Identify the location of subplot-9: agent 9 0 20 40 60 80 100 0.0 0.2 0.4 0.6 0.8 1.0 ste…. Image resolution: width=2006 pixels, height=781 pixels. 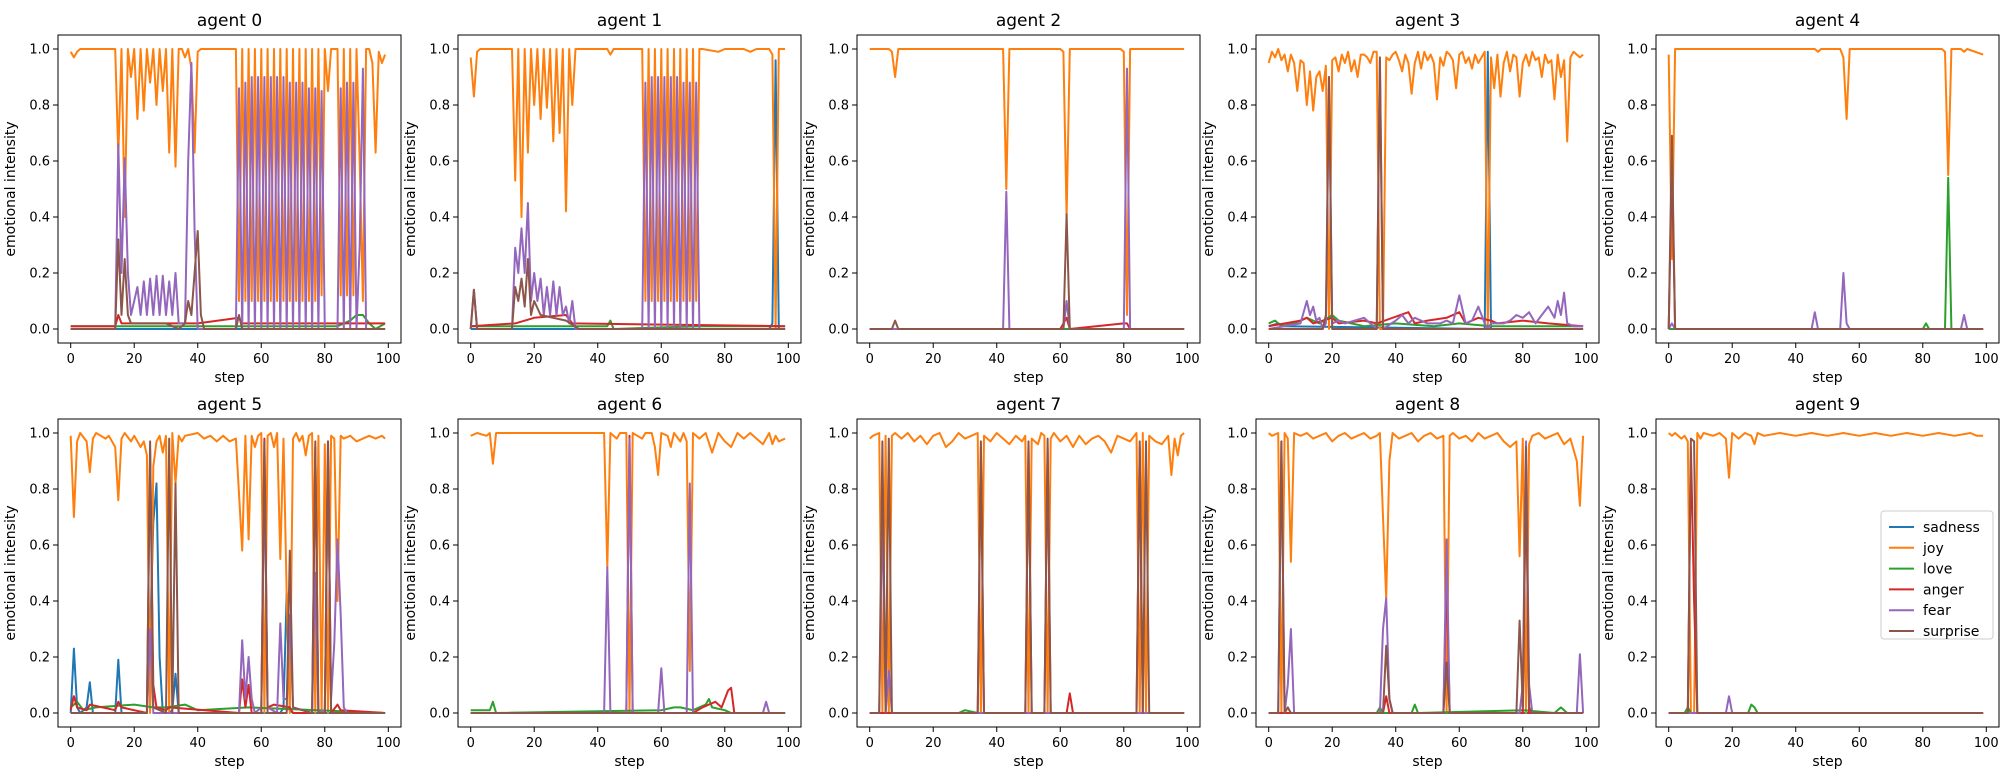
(1800, 582).